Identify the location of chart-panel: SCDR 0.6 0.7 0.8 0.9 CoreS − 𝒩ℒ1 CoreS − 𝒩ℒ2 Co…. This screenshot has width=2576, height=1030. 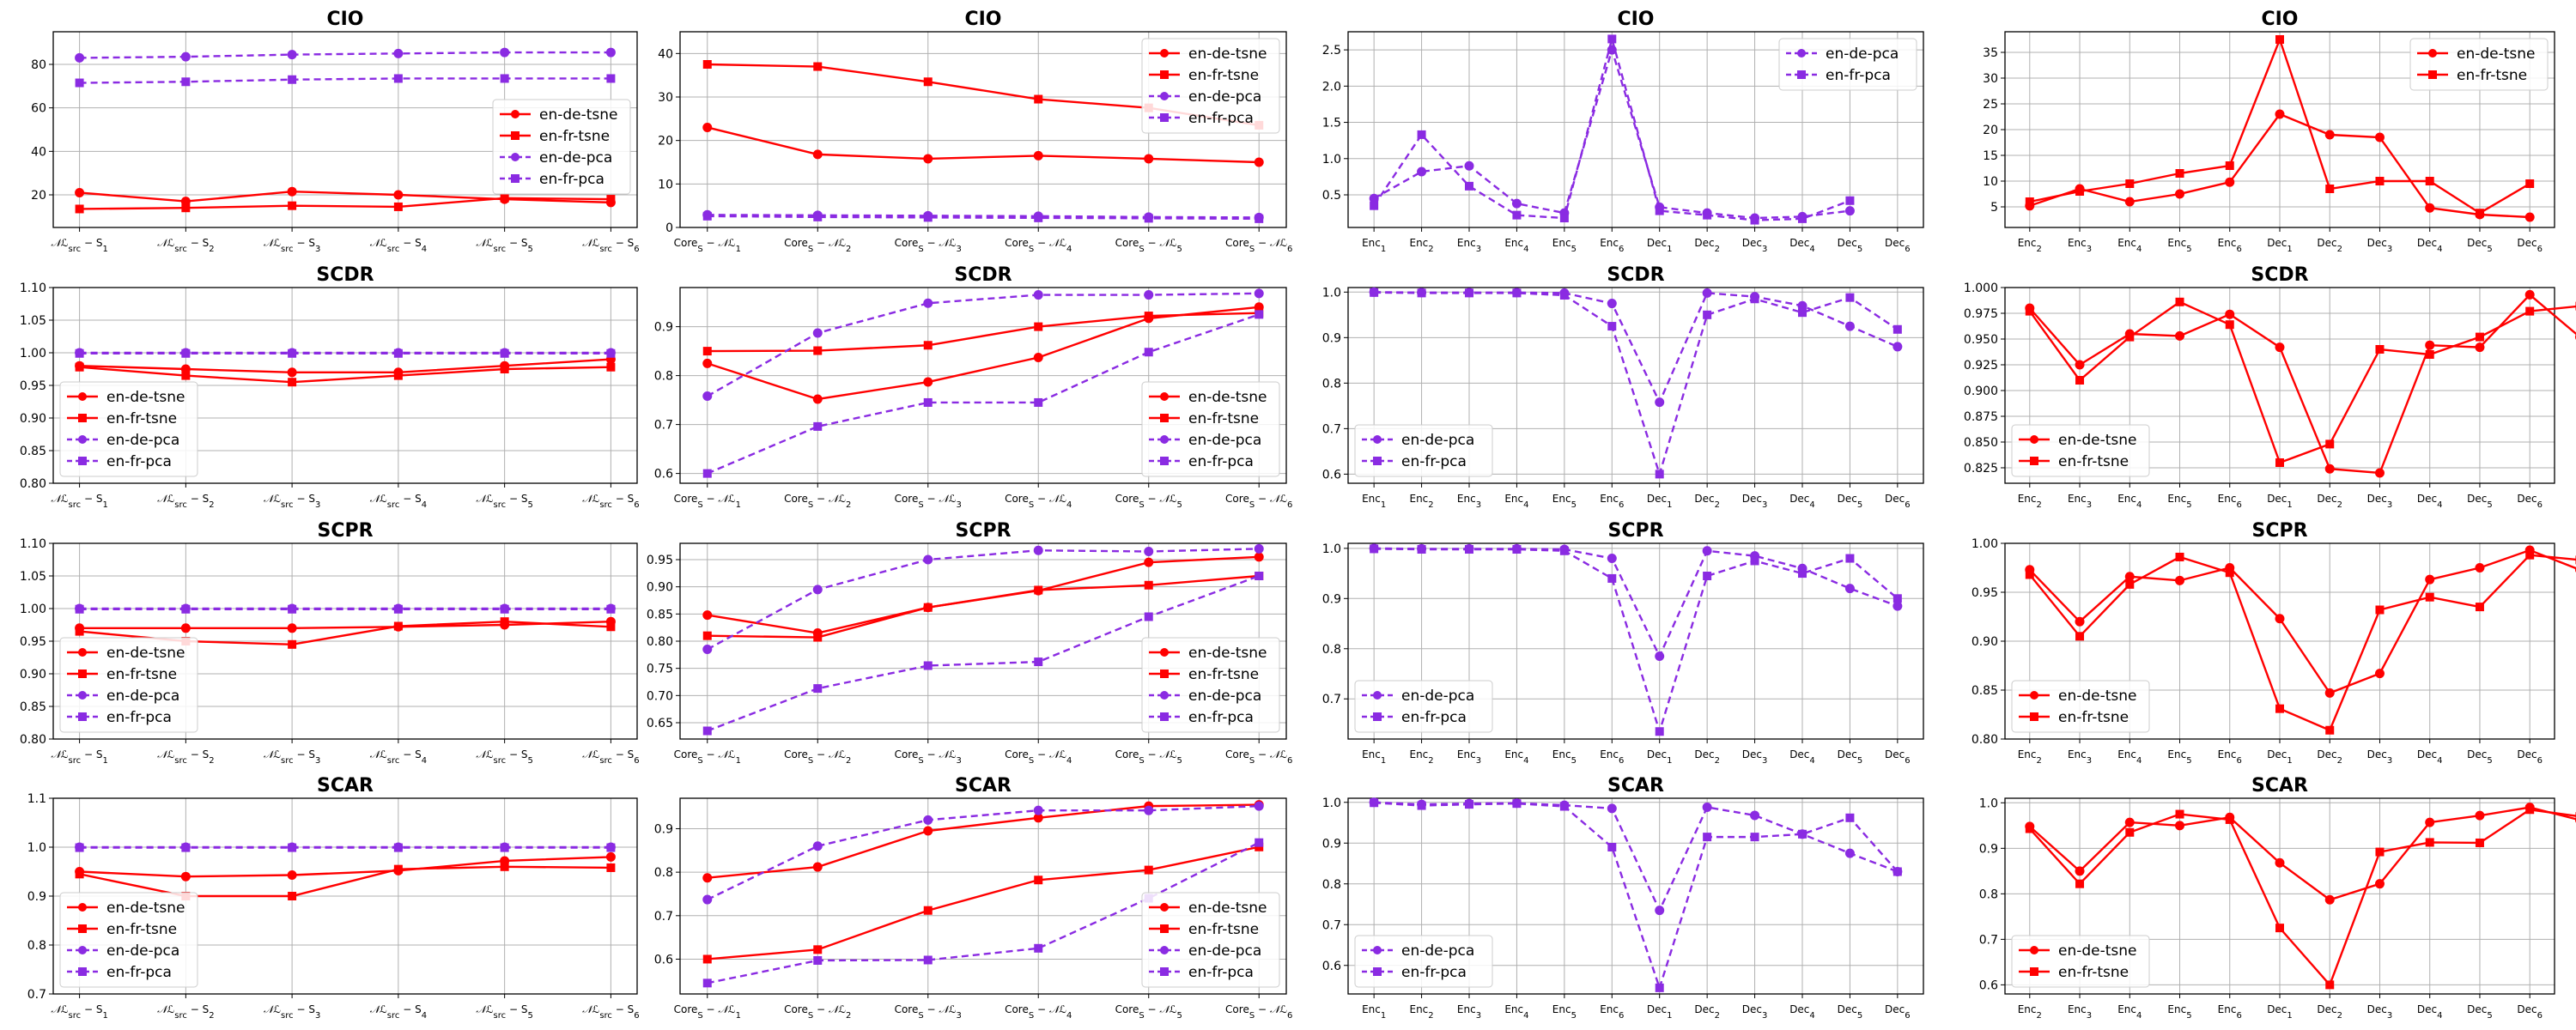
(973, 387).